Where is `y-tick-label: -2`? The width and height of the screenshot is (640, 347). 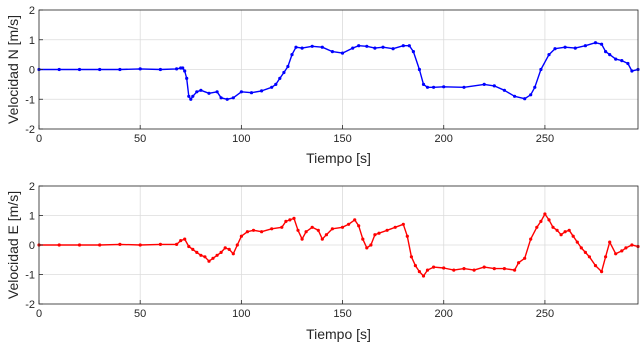
y-tick-label: -2 is located at coordinates (30, 305).